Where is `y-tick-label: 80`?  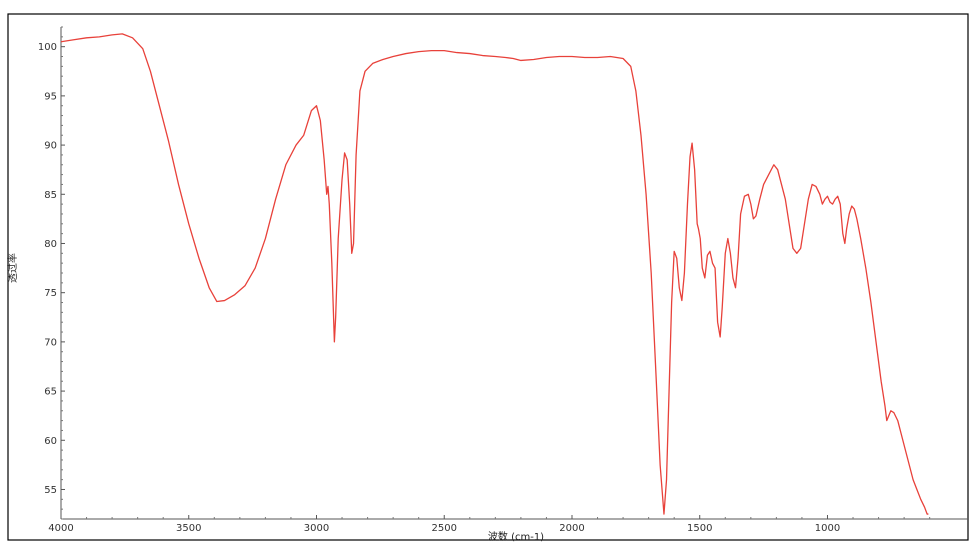
y-tick-label: 80 is located at coordinates (50, 244).